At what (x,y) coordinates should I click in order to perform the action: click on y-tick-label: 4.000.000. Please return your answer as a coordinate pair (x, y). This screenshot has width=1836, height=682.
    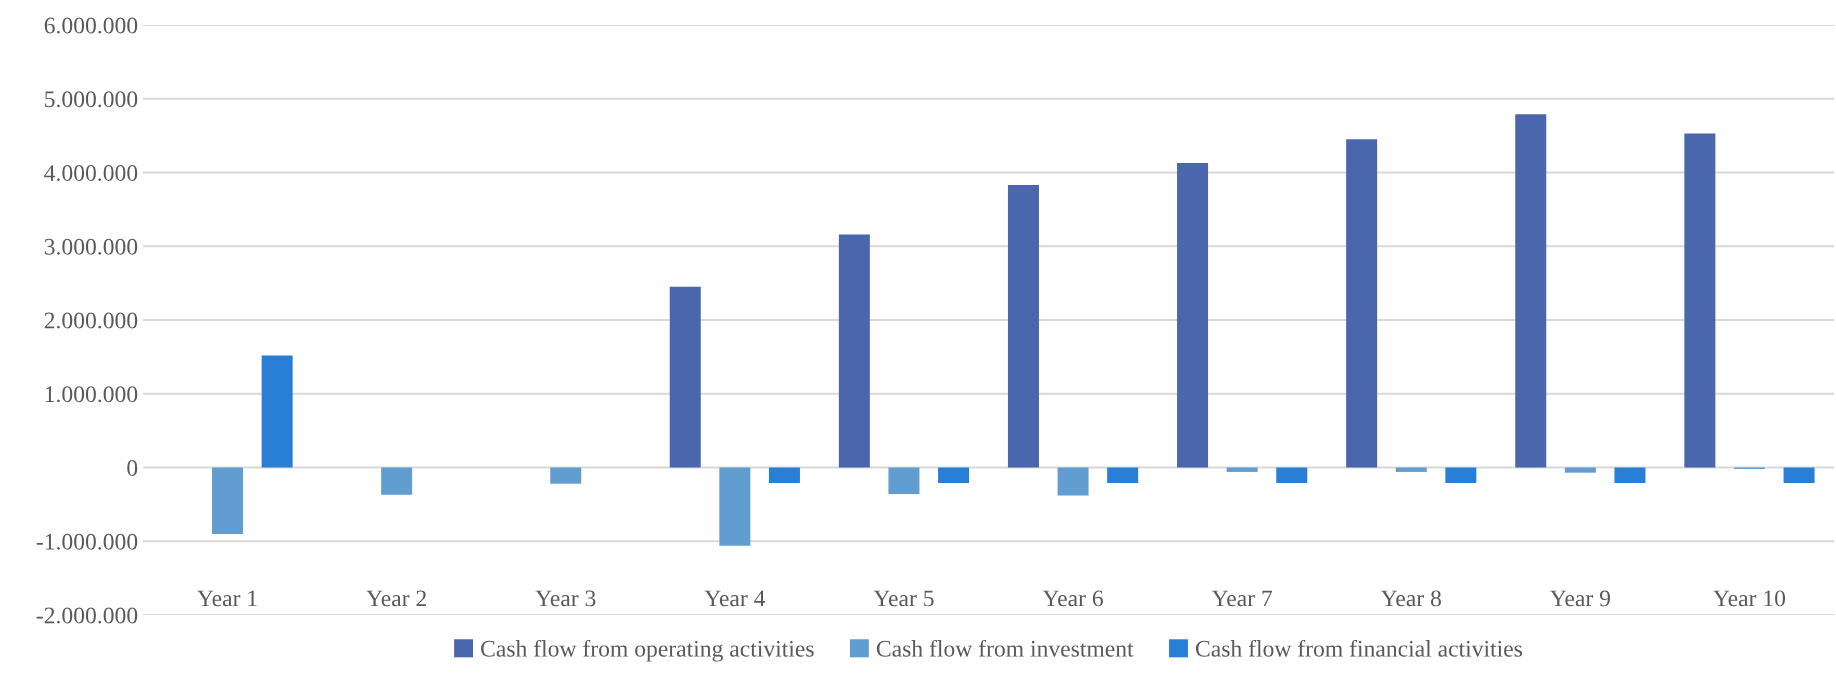
    Looking at the image, I should click on (91, 173).